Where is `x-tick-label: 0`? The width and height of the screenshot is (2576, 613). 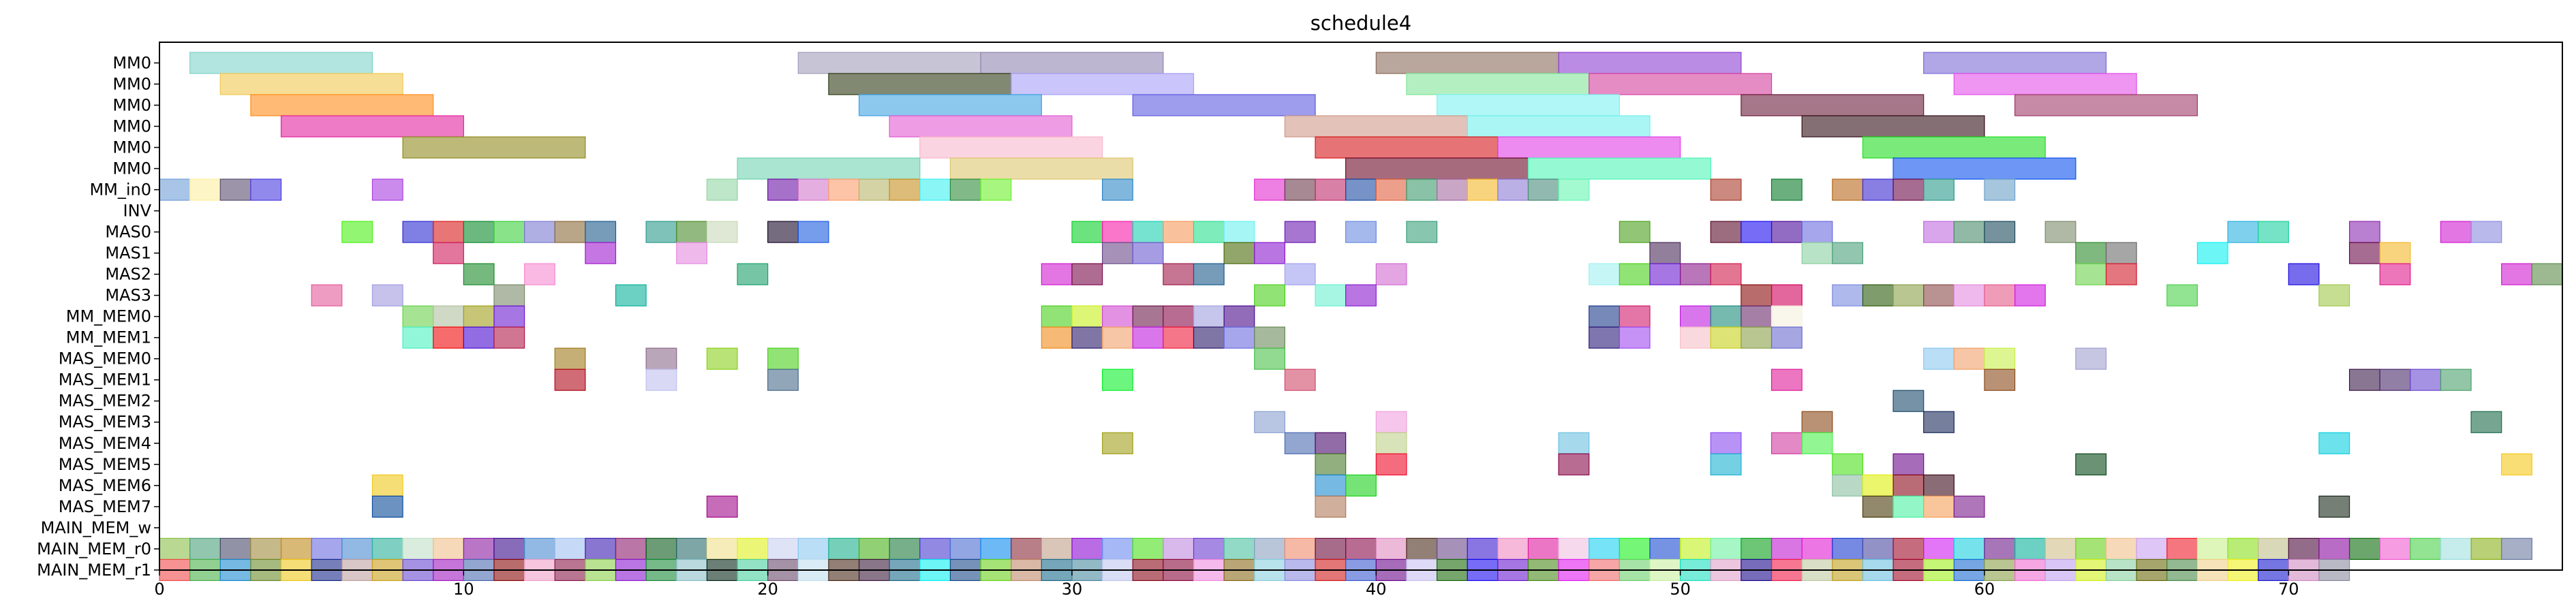
x-tick-label: 0 is located at coordinates (159, 589).